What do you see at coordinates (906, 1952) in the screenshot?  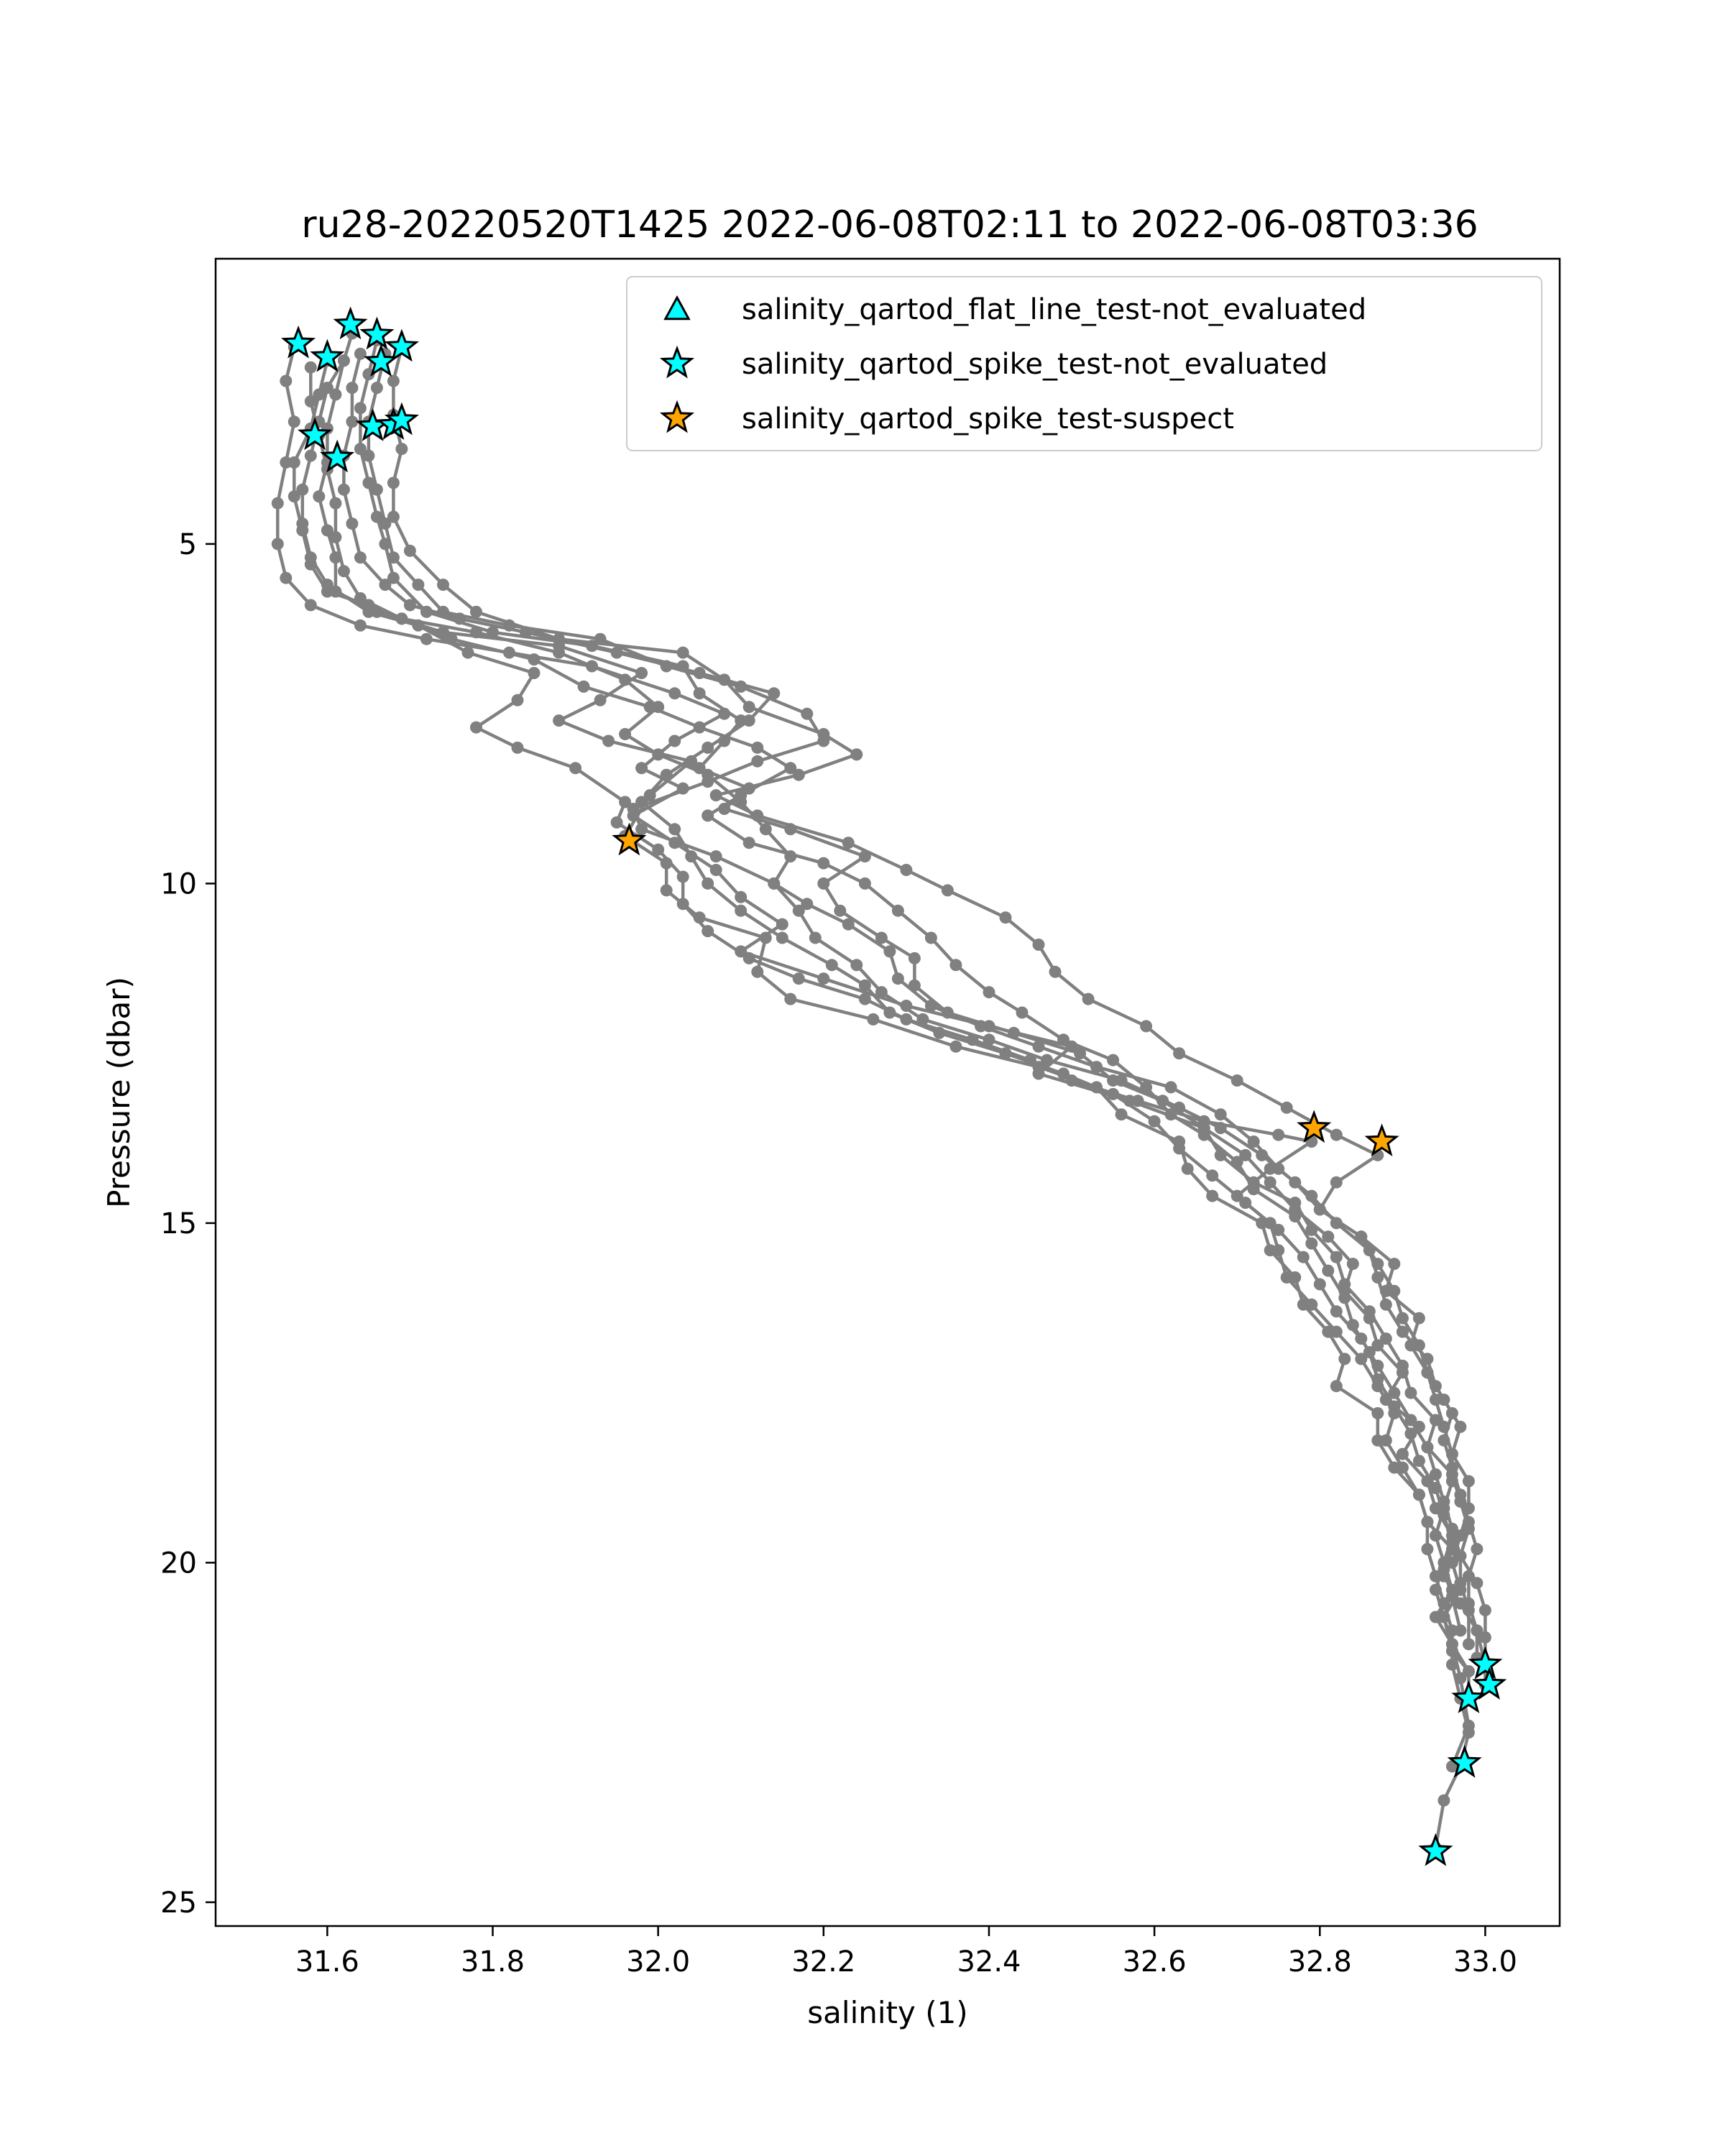 I see `x-axis-ticks: 31.6 31.8 32.0 32.2 32.4 32.6 32.8 33.0` at bounding box center [906, 1952].